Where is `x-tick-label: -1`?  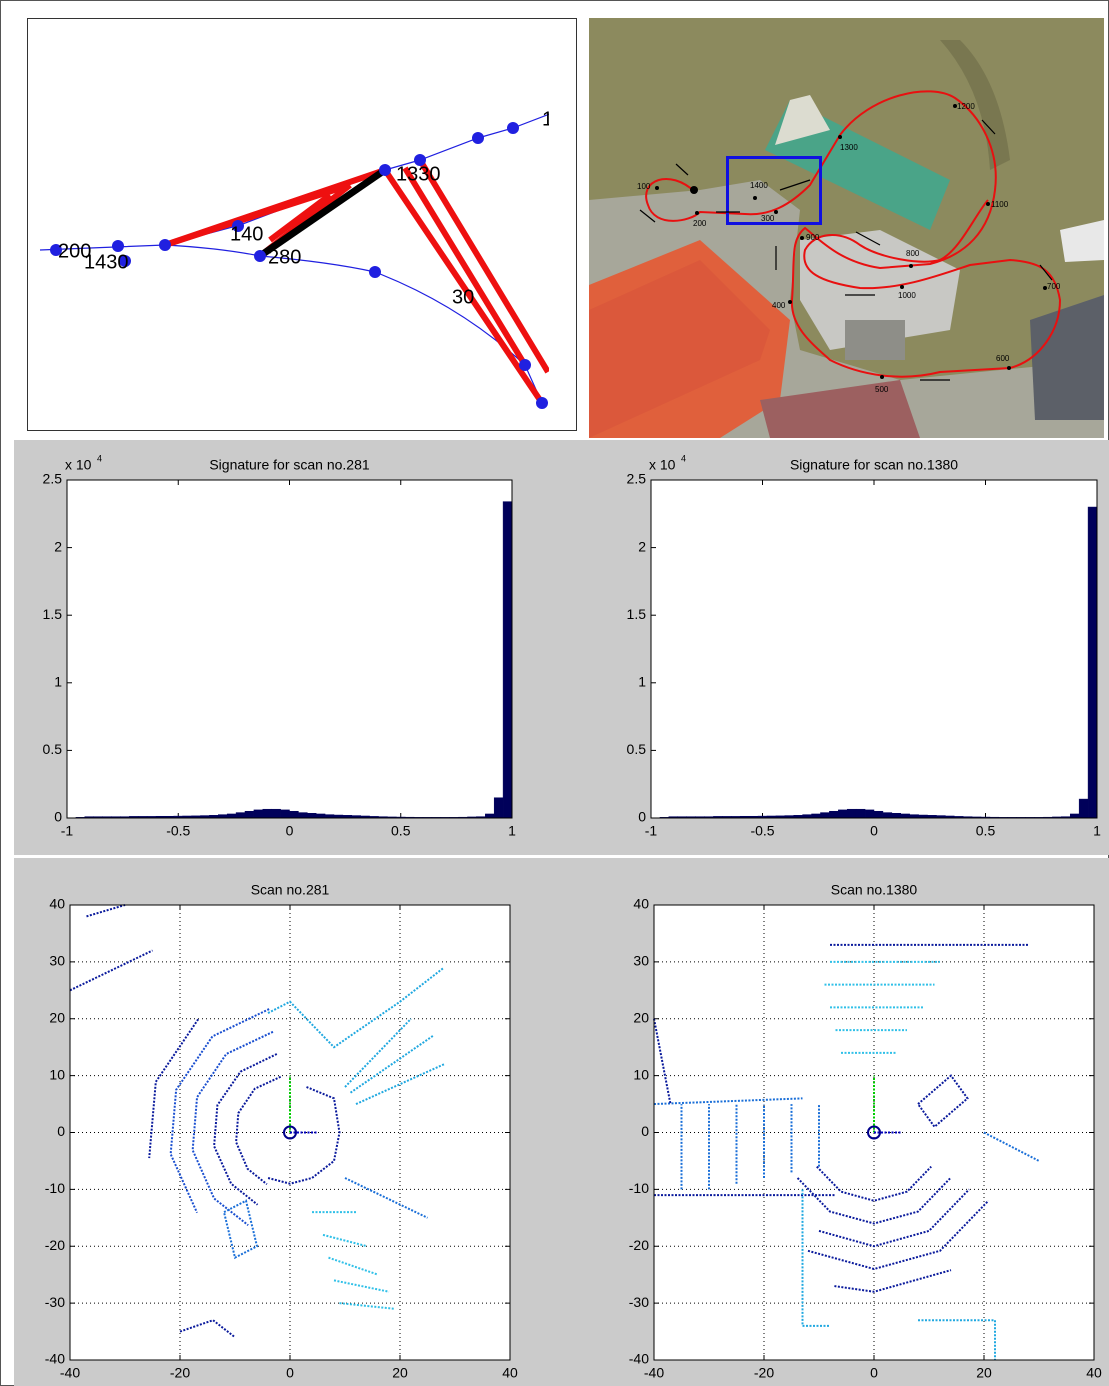 x-tick-label: -1 is located at coordinates (651, 831).